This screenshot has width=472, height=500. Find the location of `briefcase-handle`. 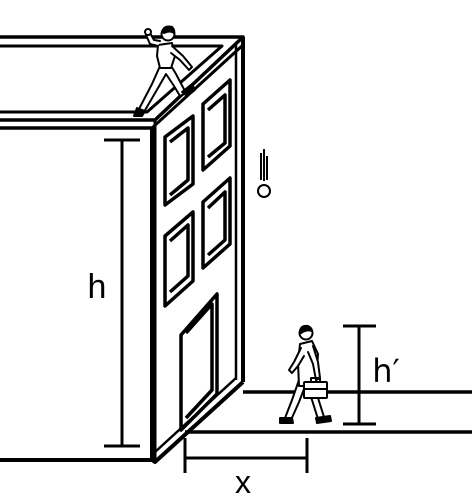

briefcase-handle is located at coordinates (315, 380).